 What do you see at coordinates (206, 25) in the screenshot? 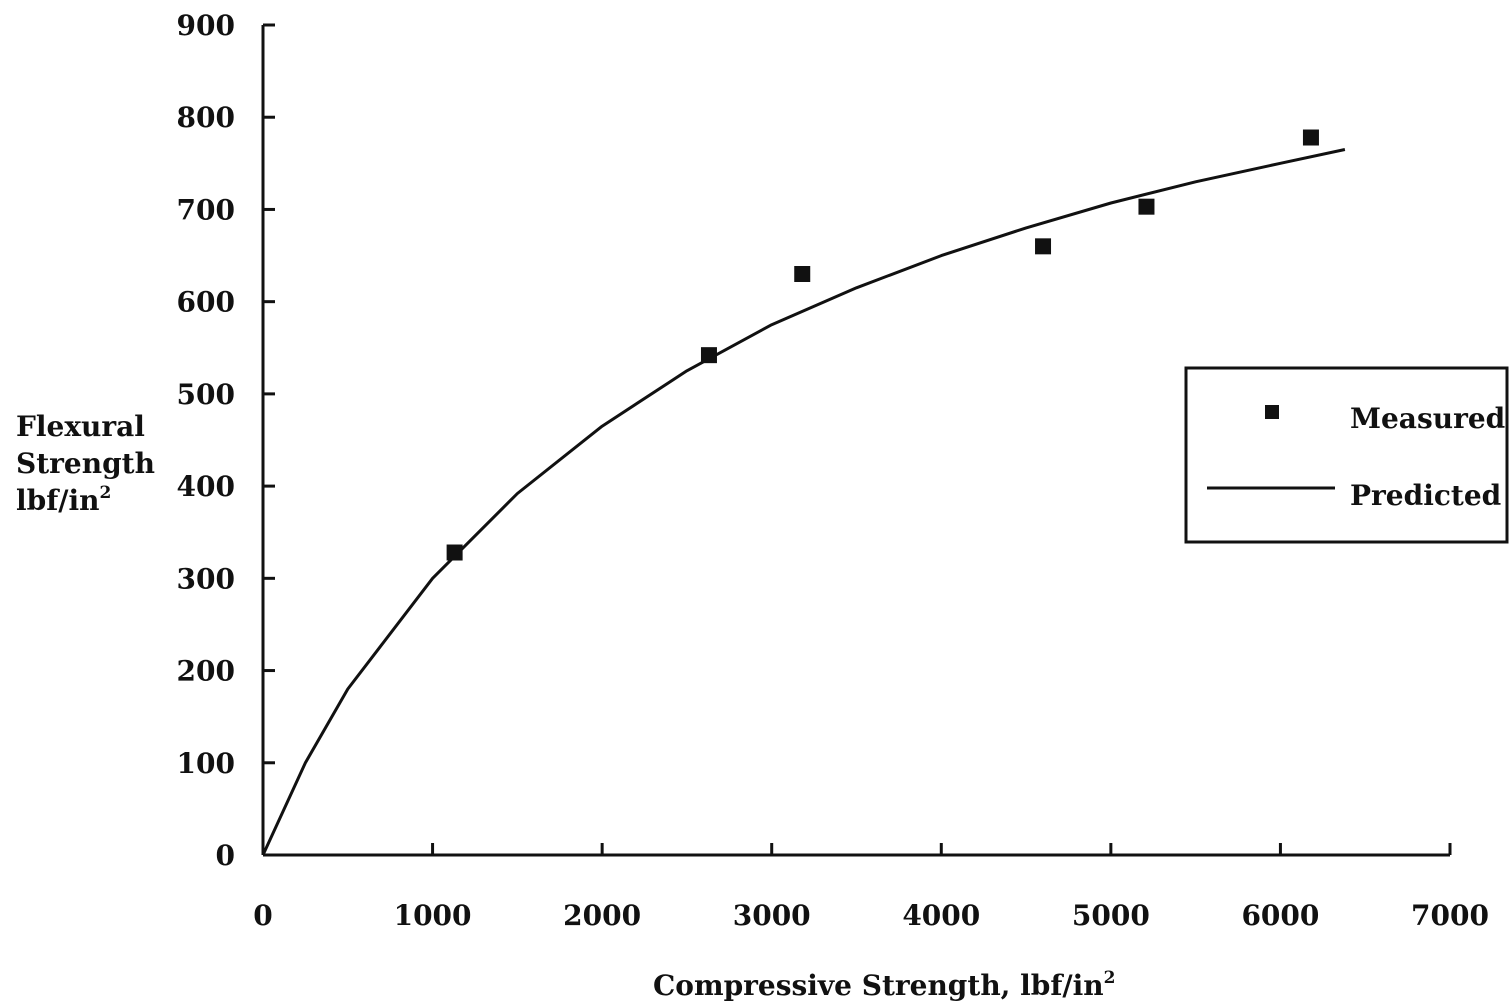
I see `y-tick-label: 900` at bounding box center [206, 25].